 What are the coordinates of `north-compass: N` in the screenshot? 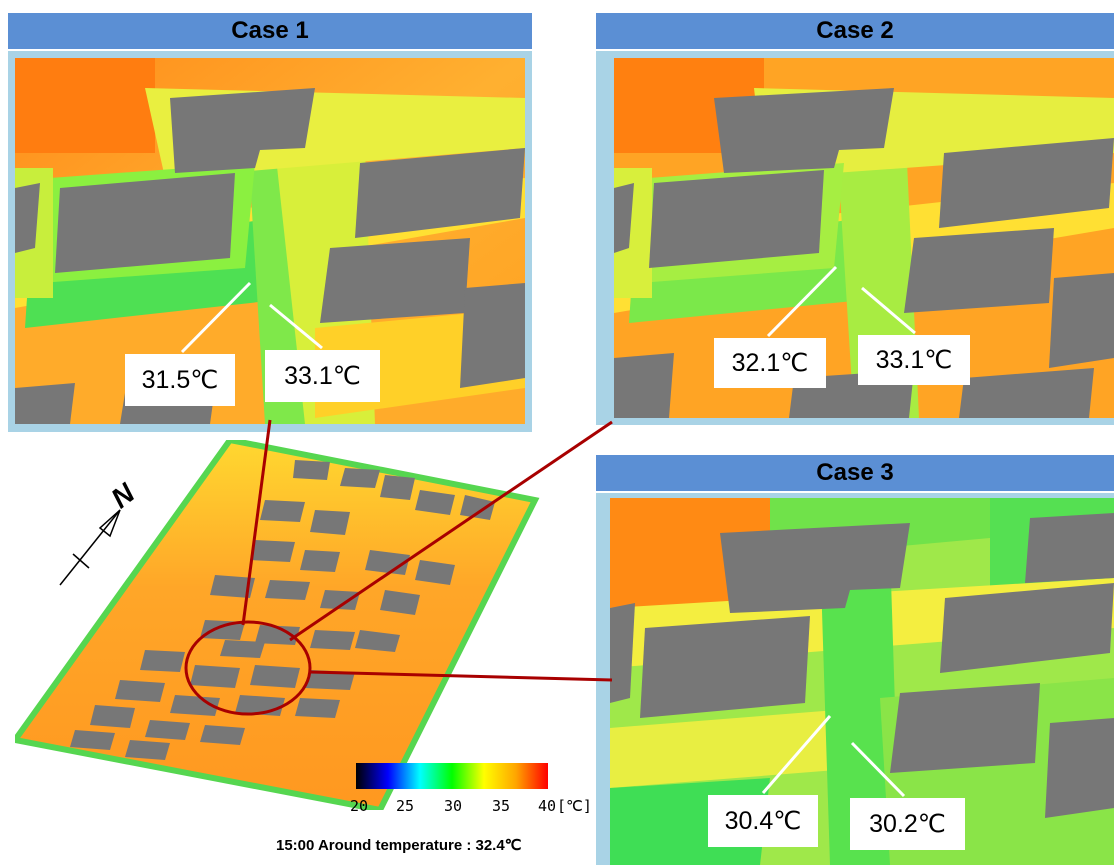 It's located at (100, 533).